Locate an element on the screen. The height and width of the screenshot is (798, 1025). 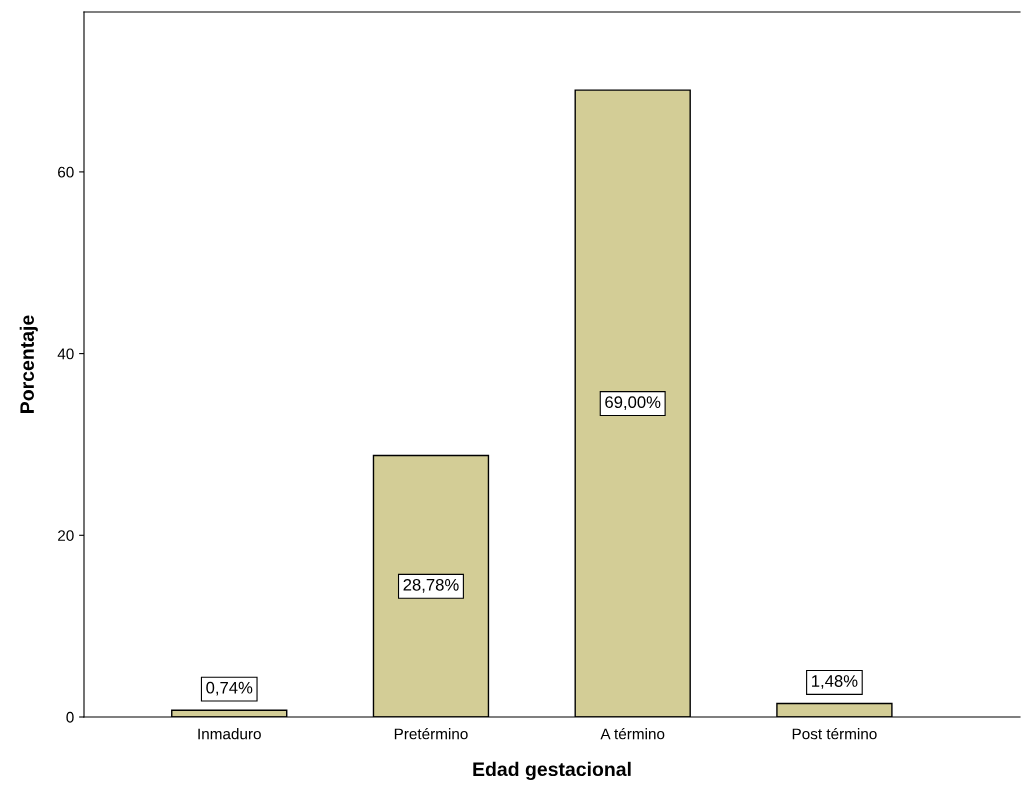
x-tick-label: A término is located at coordinates (632, 733).